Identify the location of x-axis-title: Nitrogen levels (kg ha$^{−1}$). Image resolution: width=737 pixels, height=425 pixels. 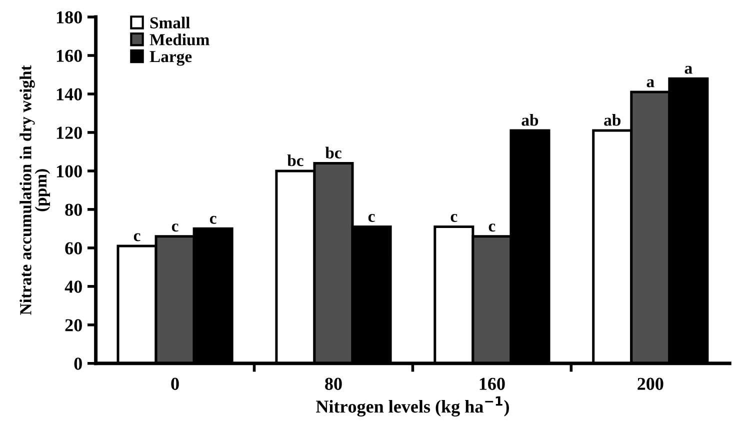
(412, 406).